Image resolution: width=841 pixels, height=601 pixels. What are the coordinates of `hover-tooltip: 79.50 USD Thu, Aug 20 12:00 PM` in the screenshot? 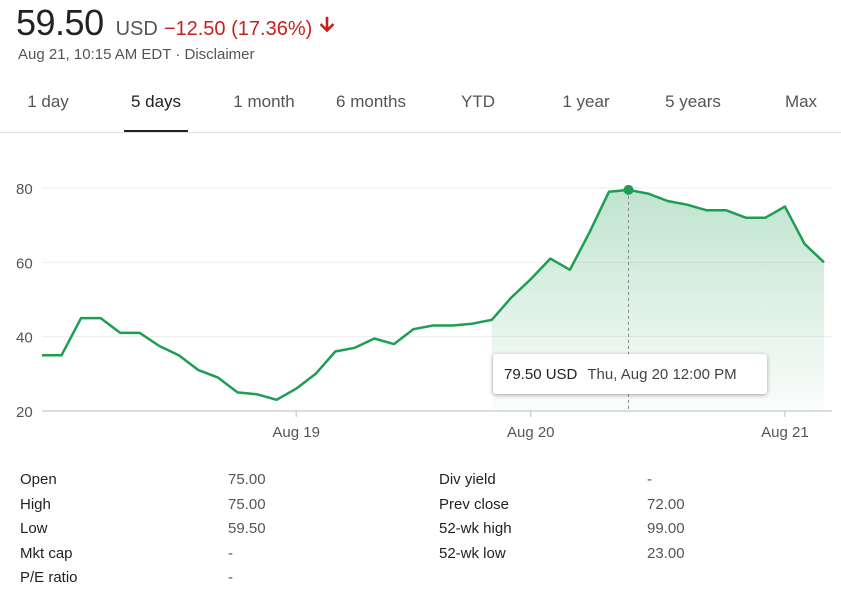 It's located at (630, 374).